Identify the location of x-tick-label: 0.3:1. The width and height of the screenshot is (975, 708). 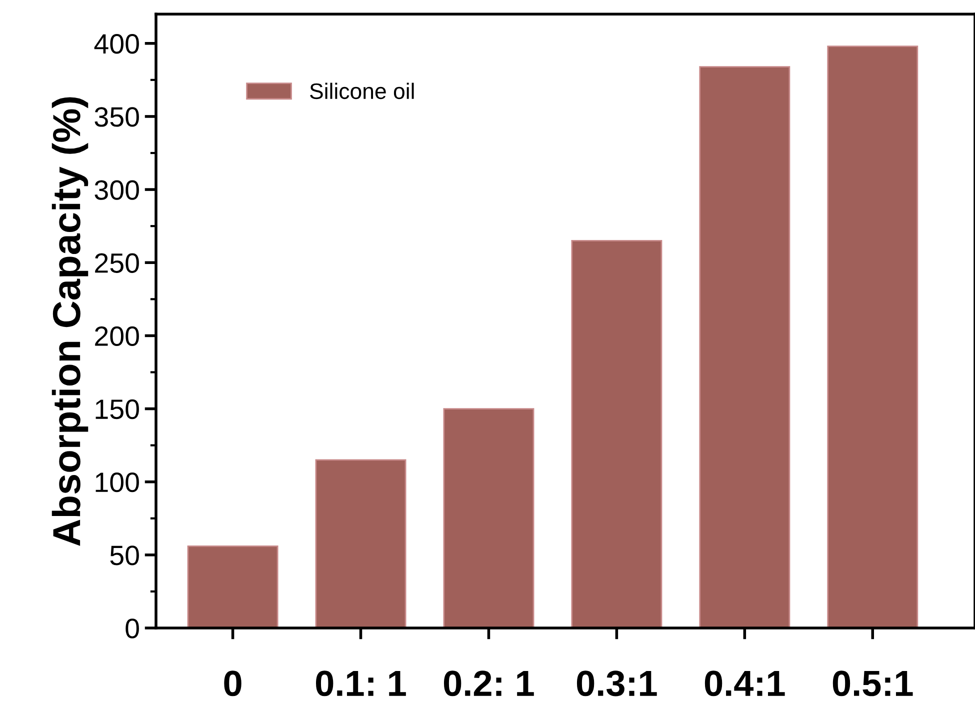
(616, 683).